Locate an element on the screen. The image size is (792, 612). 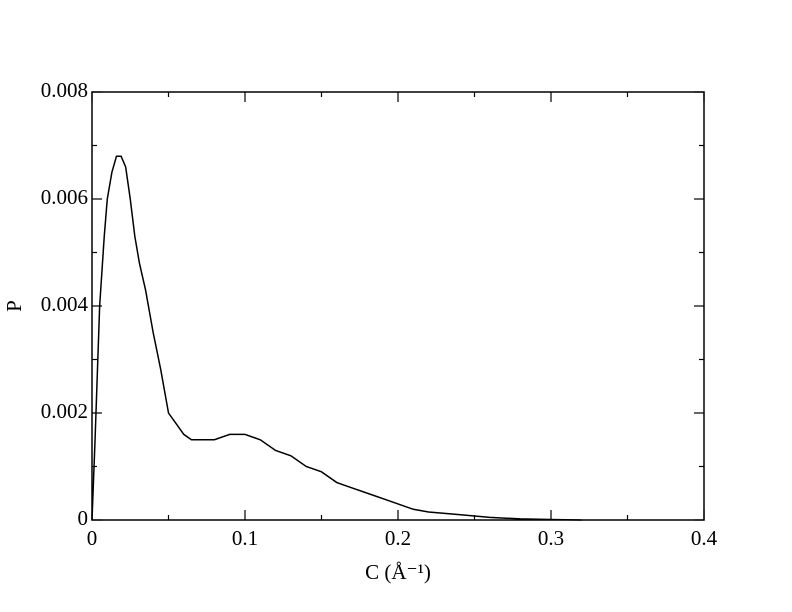
x-tick-label: 0.1 is located at coordinates (245, 538).